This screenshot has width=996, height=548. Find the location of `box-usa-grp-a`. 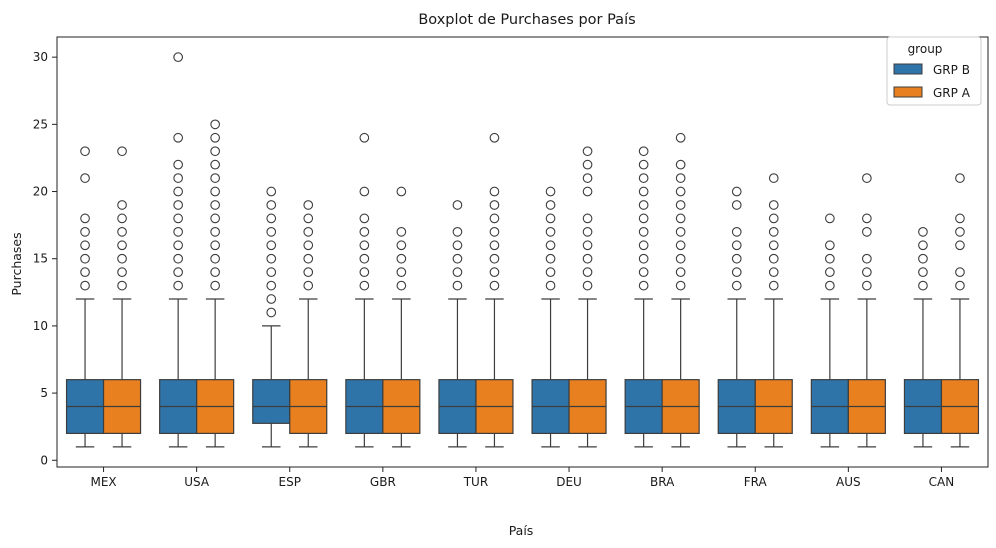

box-usa-grp-a is located at coordinates (215, 283).